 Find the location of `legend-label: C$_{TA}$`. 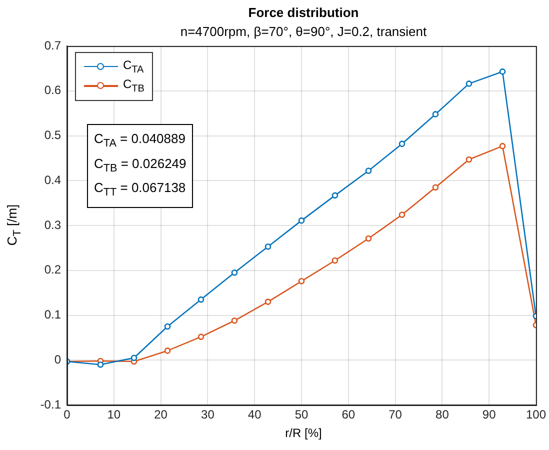

legend-label: C$_{TA}$ is located at coordinates (133, 67).